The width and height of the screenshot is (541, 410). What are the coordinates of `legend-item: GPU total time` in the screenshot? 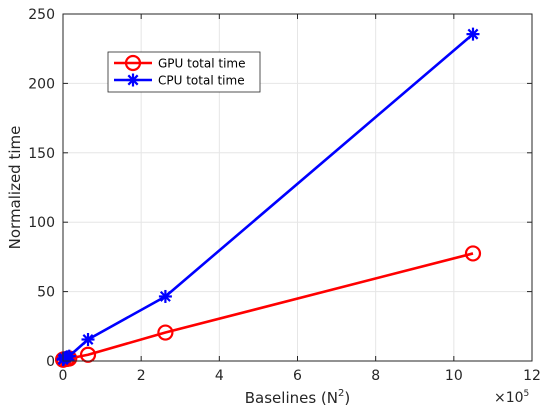 It's located at (180, 63).